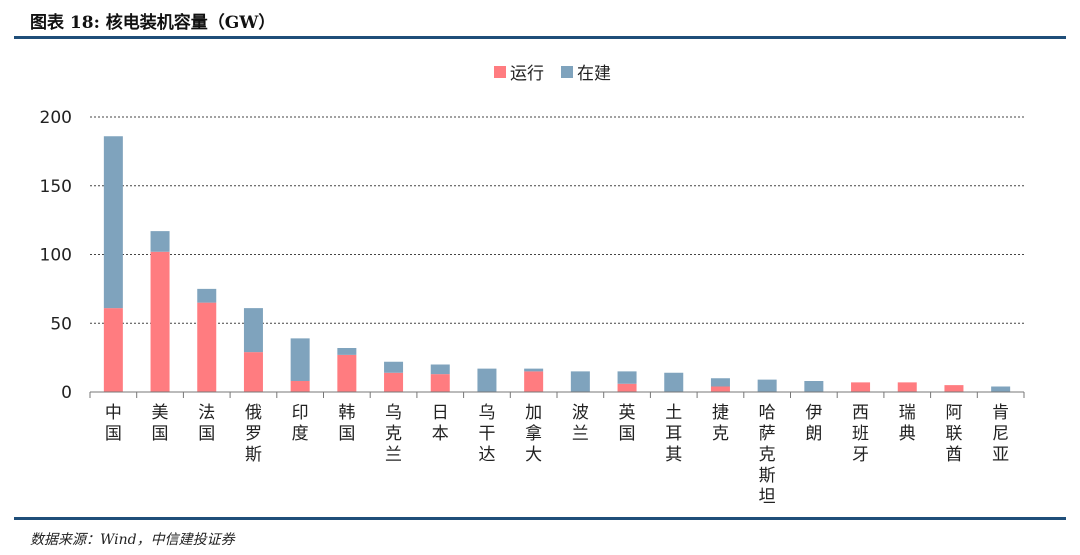 The width and height of the screenshot is (1080, 555). Describe the element at coordinates (56, 187) in the screenshot. I see `y-tick-label: 150` at that location.